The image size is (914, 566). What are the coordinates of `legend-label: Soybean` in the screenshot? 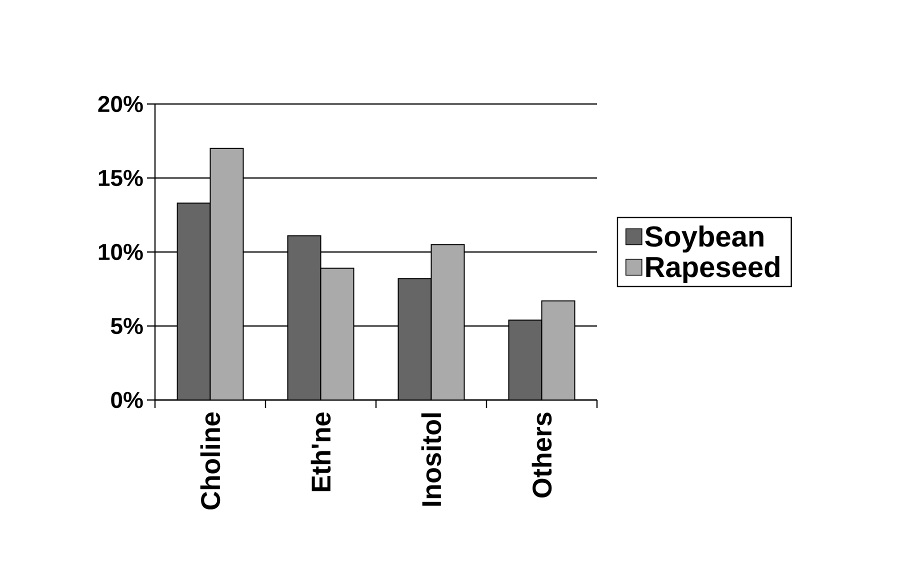 It's located at (704, 239).